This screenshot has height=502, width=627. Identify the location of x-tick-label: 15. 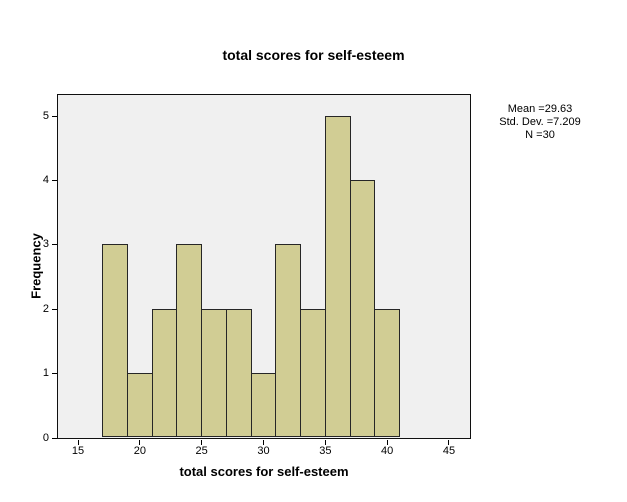
(78, 451).